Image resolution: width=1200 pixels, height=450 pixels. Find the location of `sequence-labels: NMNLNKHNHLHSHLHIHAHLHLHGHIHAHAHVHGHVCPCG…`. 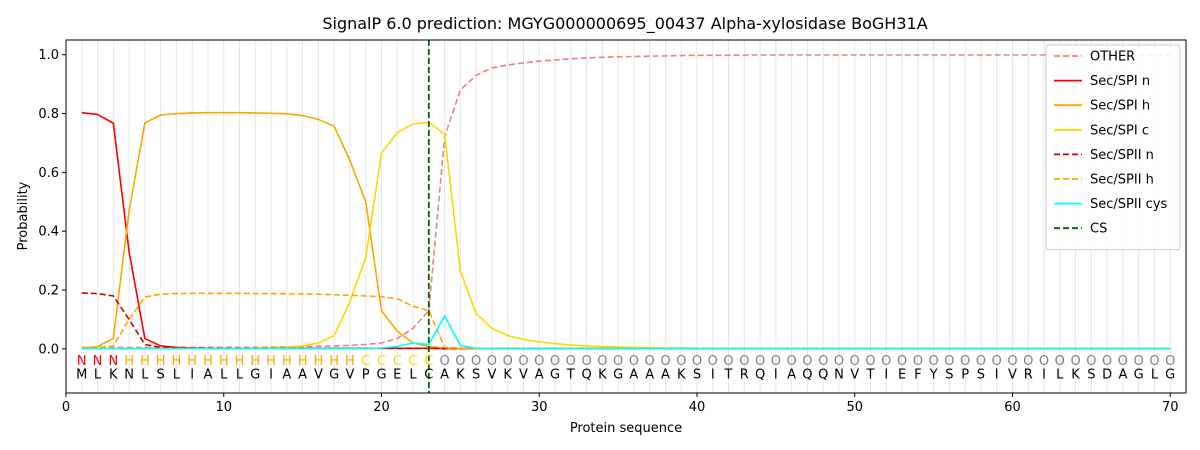

sequence-labels: NMNLNKHNHLHSHLHIHAHLHLHGHIHAHAHVHGHVCPCG… is located at coordinates (625, 368).